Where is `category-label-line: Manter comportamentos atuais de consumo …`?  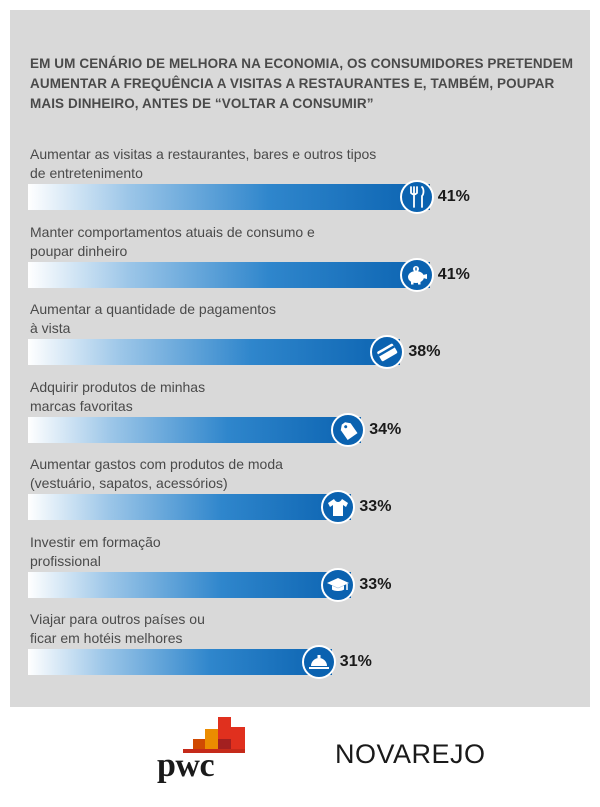
category-label-line: Manter comportamentos atuais de consumo … is located at coordinates (172, 231).